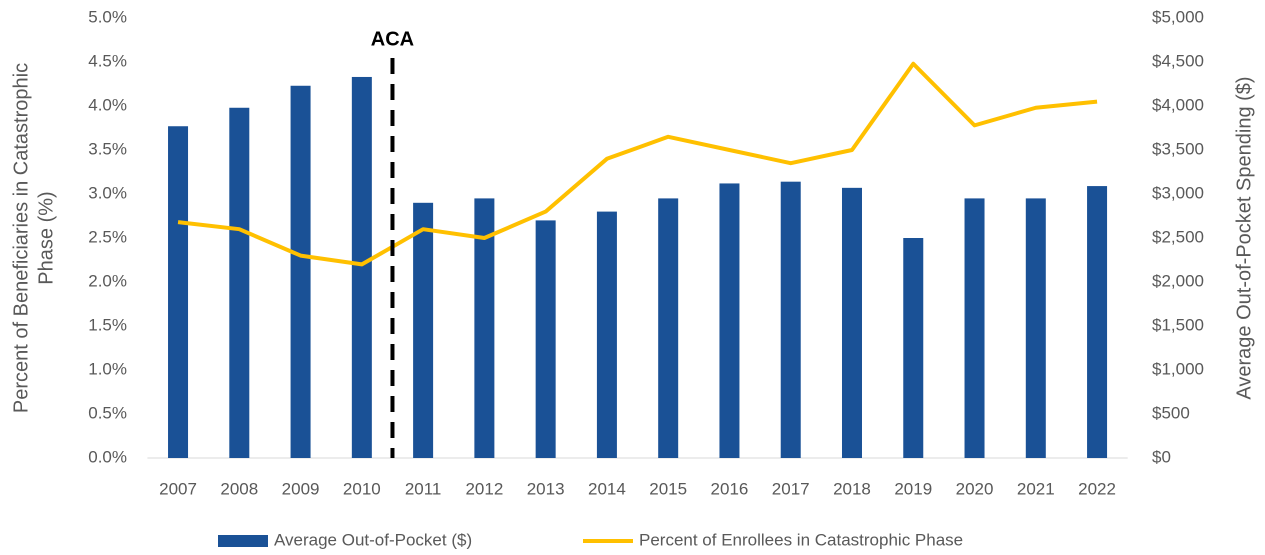 Image resolution: width=1265 pixels, height=555 pixels. I want to click on y2-tick-label: $5,000, so click(1178, 16).